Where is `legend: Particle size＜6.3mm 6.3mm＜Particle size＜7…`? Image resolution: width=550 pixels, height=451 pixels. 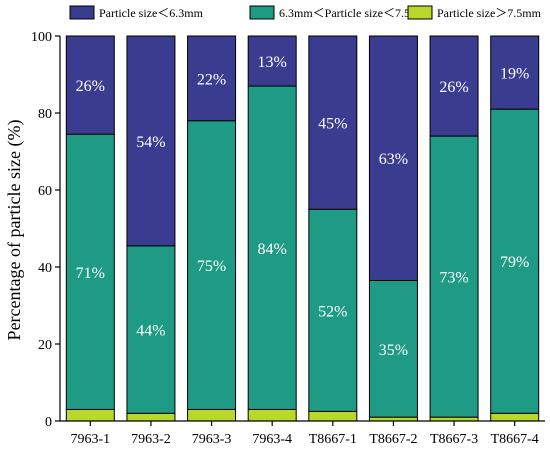 legend: Particle size＜6.3mm 6.3mm＜Particle size＜7… is located at coordinates (305, 12).